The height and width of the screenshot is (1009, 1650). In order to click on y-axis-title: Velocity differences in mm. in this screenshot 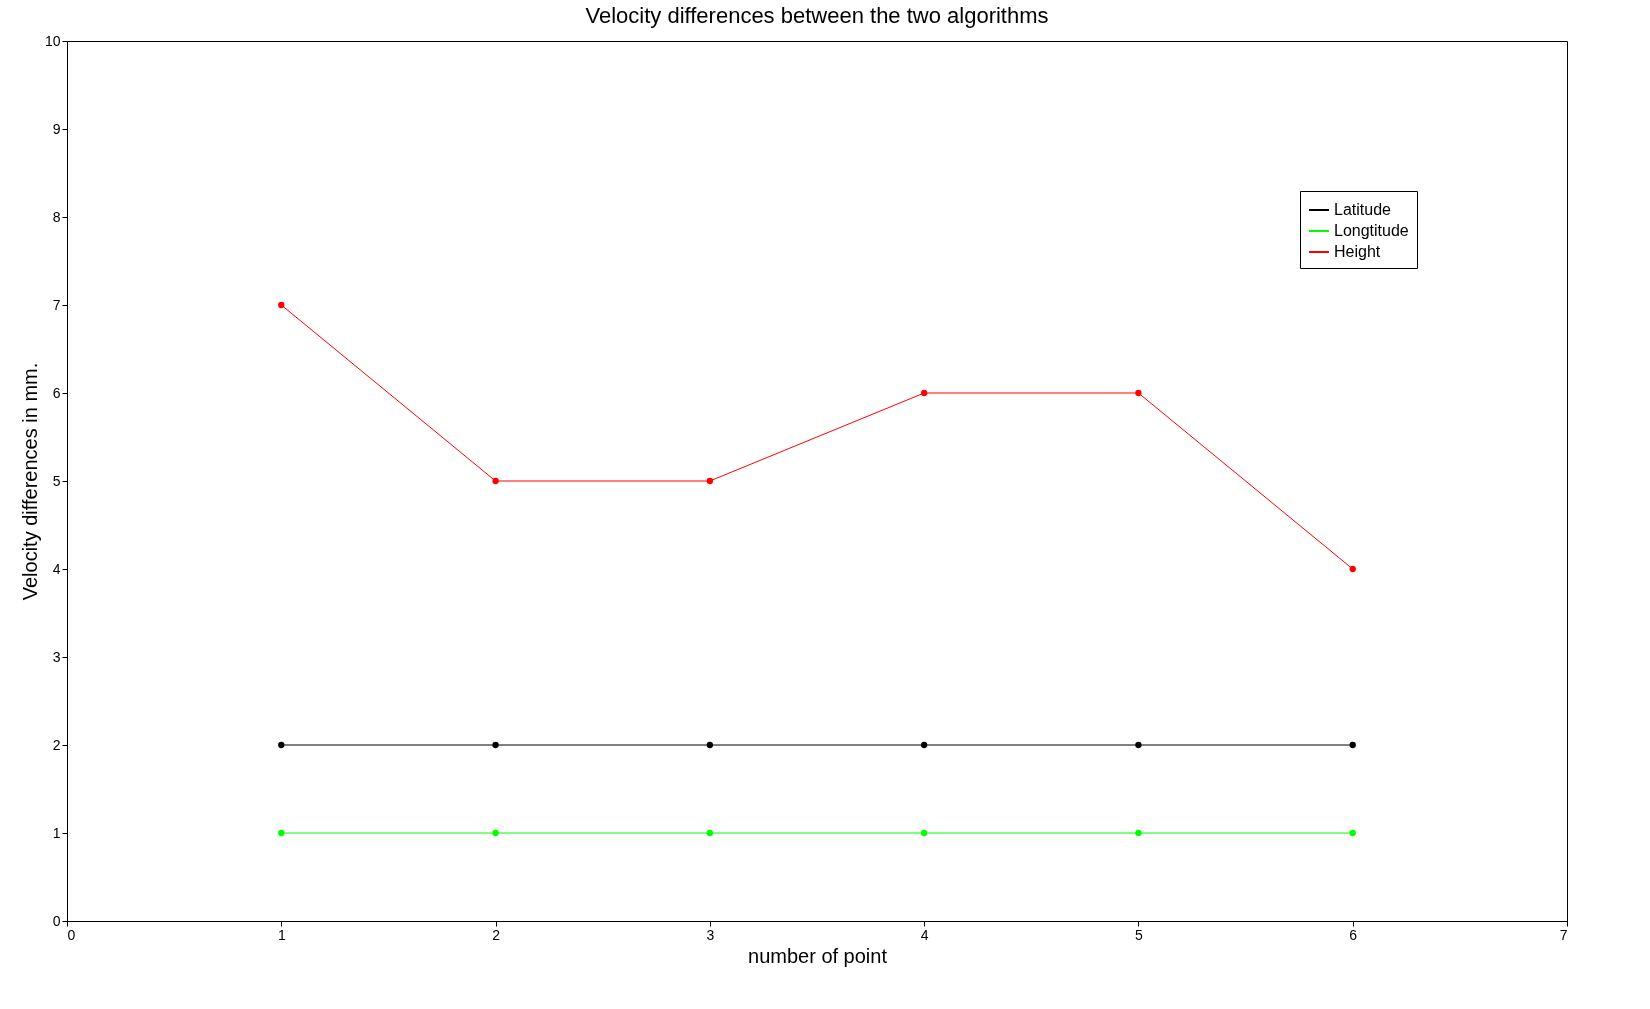, I will do `click(29, 481)`.